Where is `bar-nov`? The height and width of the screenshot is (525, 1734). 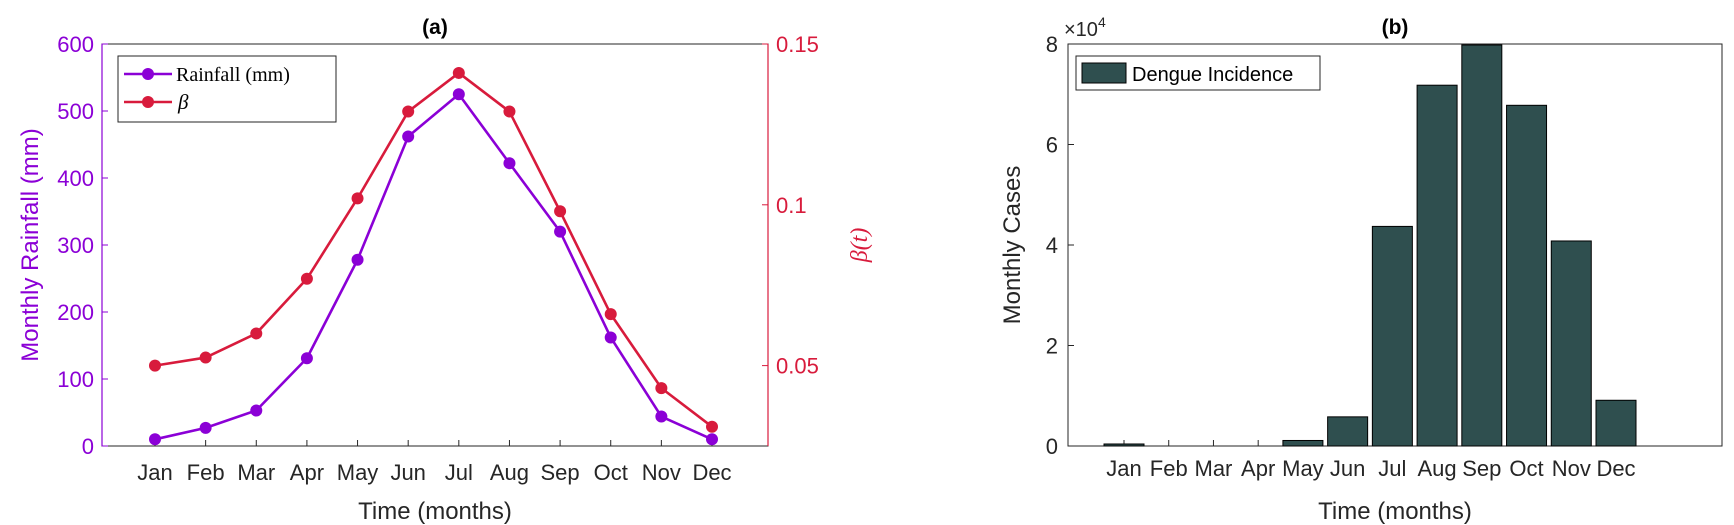 bar-nov is located at coordinates (1571, 343).